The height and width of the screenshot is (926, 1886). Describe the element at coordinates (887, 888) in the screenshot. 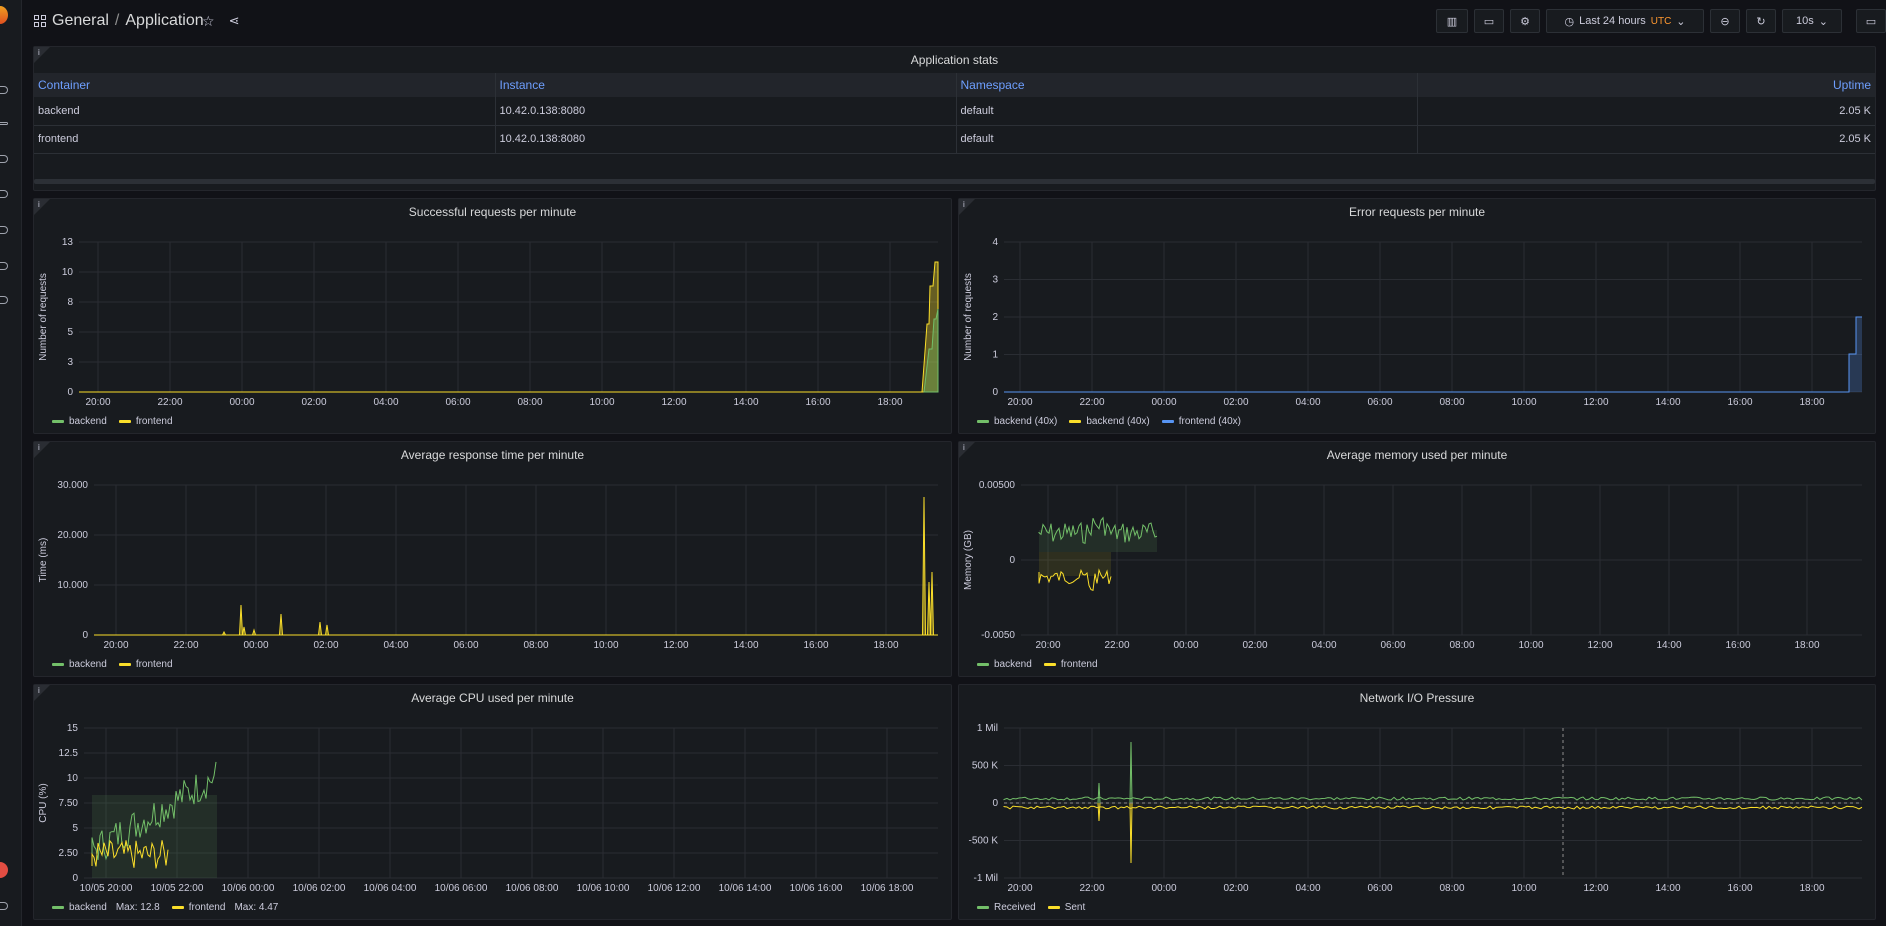

I see `x-tick-label: 10/06 18:00` at that location.